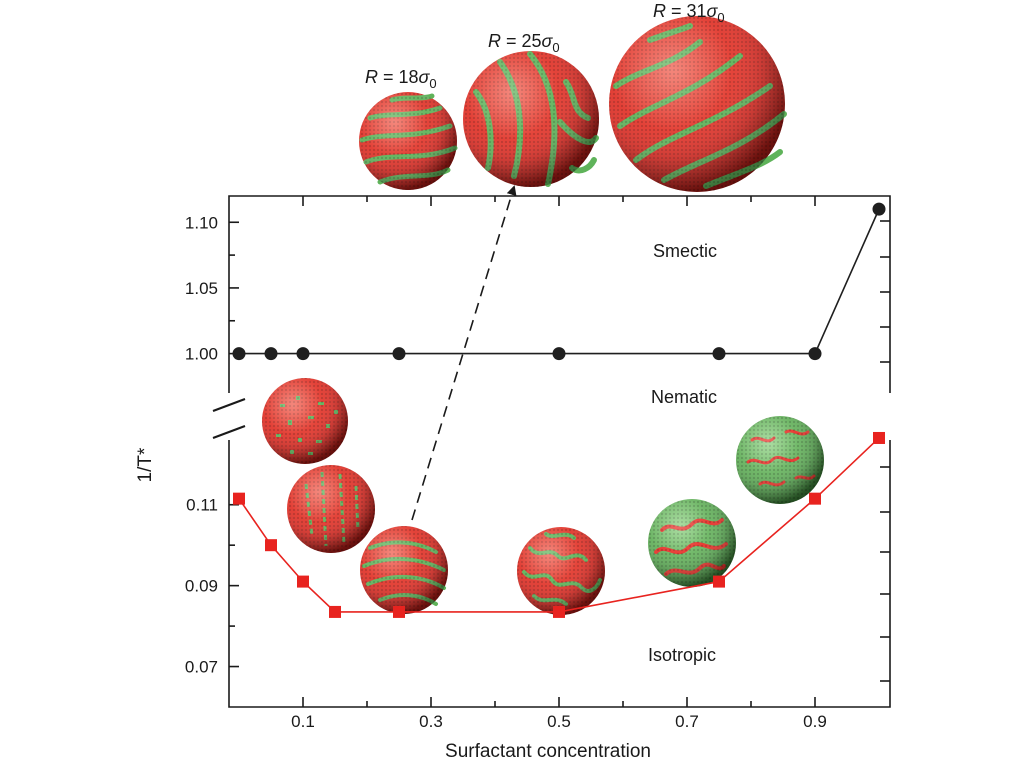  Describe the element at coordinates (303, 721) in the screenshot. I see `x-tick-label: 0.1` at that location.